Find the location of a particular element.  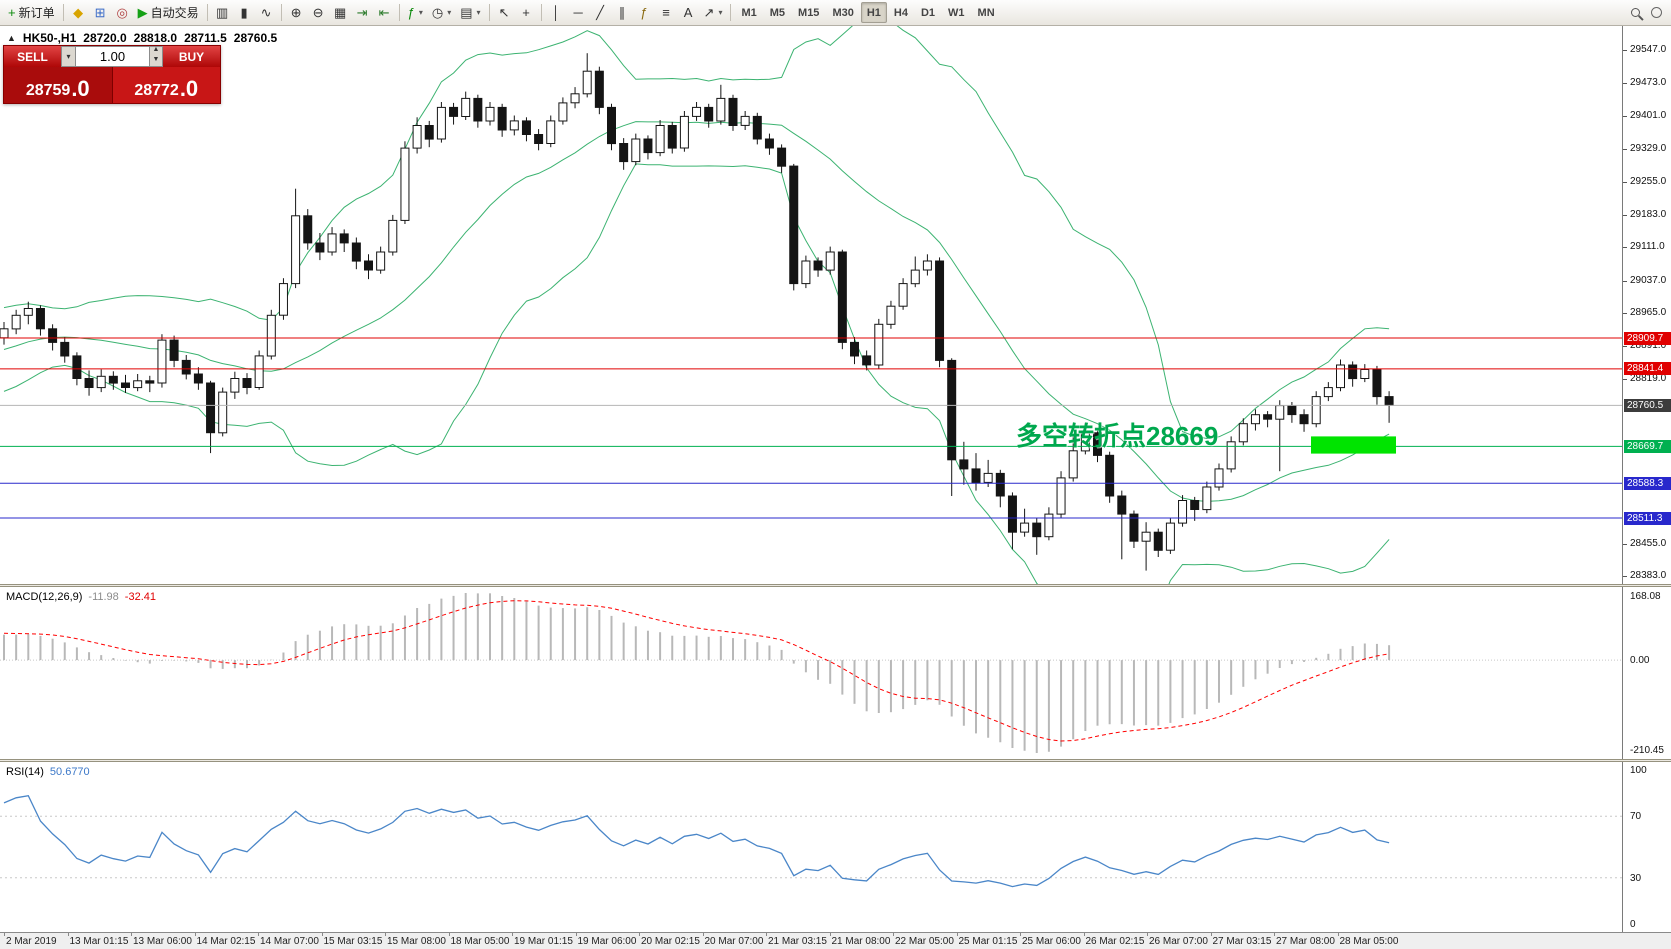

timeframe-w1-button: W1 is located at coordinates (956, 12).